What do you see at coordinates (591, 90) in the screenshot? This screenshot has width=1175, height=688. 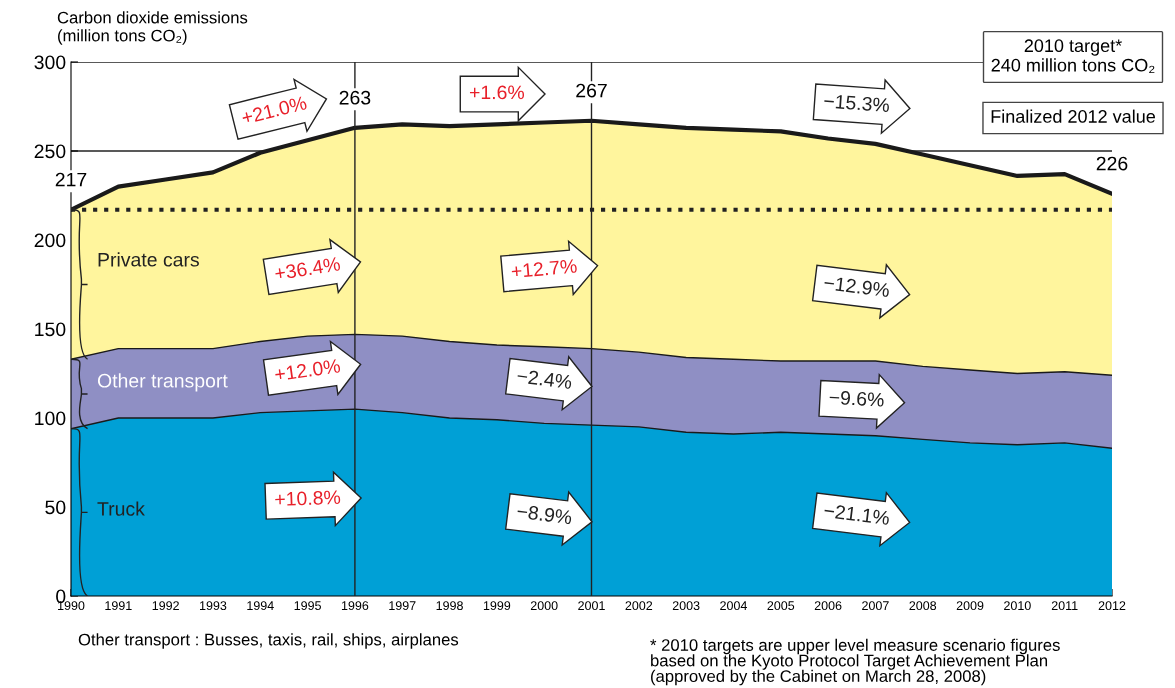 I see `data-label: 267` at bounding box center [591, 90].